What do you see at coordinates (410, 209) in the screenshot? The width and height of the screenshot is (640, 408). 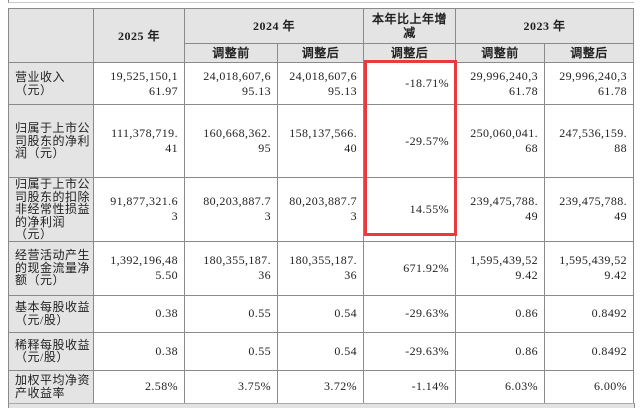 I see `cell-yoy-change: 14.55%` at bounding box center [410, 209].